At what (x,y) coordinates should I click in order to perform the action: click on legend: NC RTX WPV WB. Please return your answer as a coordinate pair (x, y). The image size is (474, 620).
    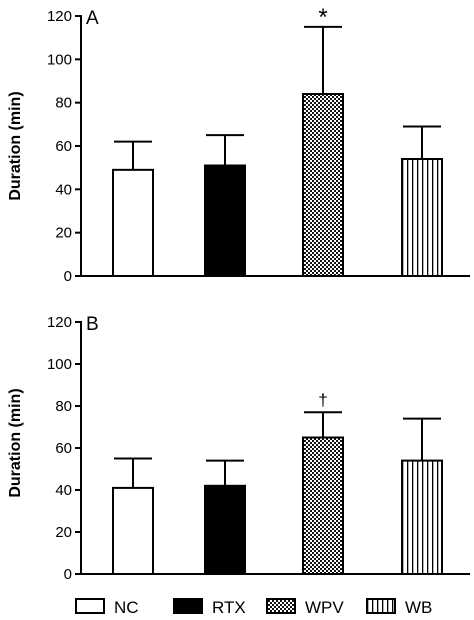
    Looking at the image, I should click on (253, 607).